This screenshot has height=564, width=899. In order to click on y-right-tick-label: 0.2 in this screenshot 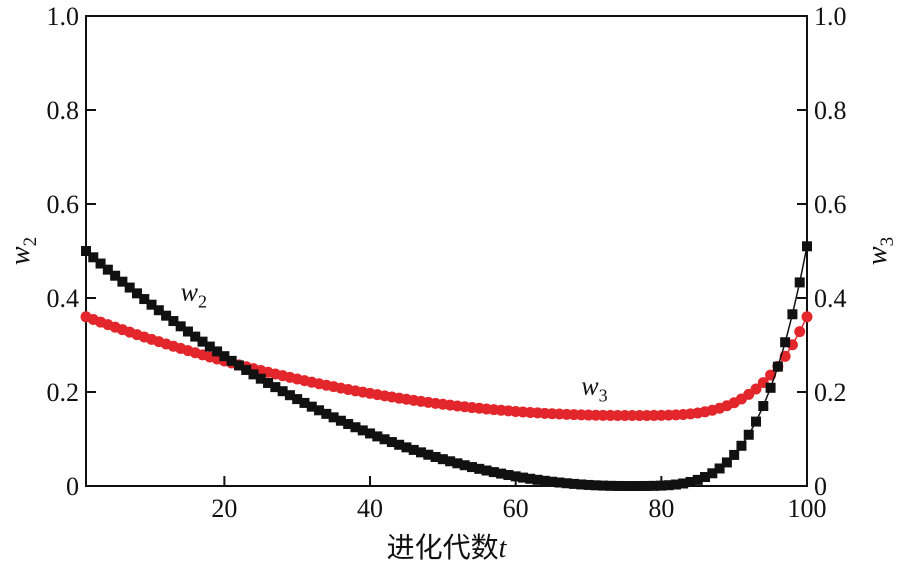, I will do `click(830, 392)`.